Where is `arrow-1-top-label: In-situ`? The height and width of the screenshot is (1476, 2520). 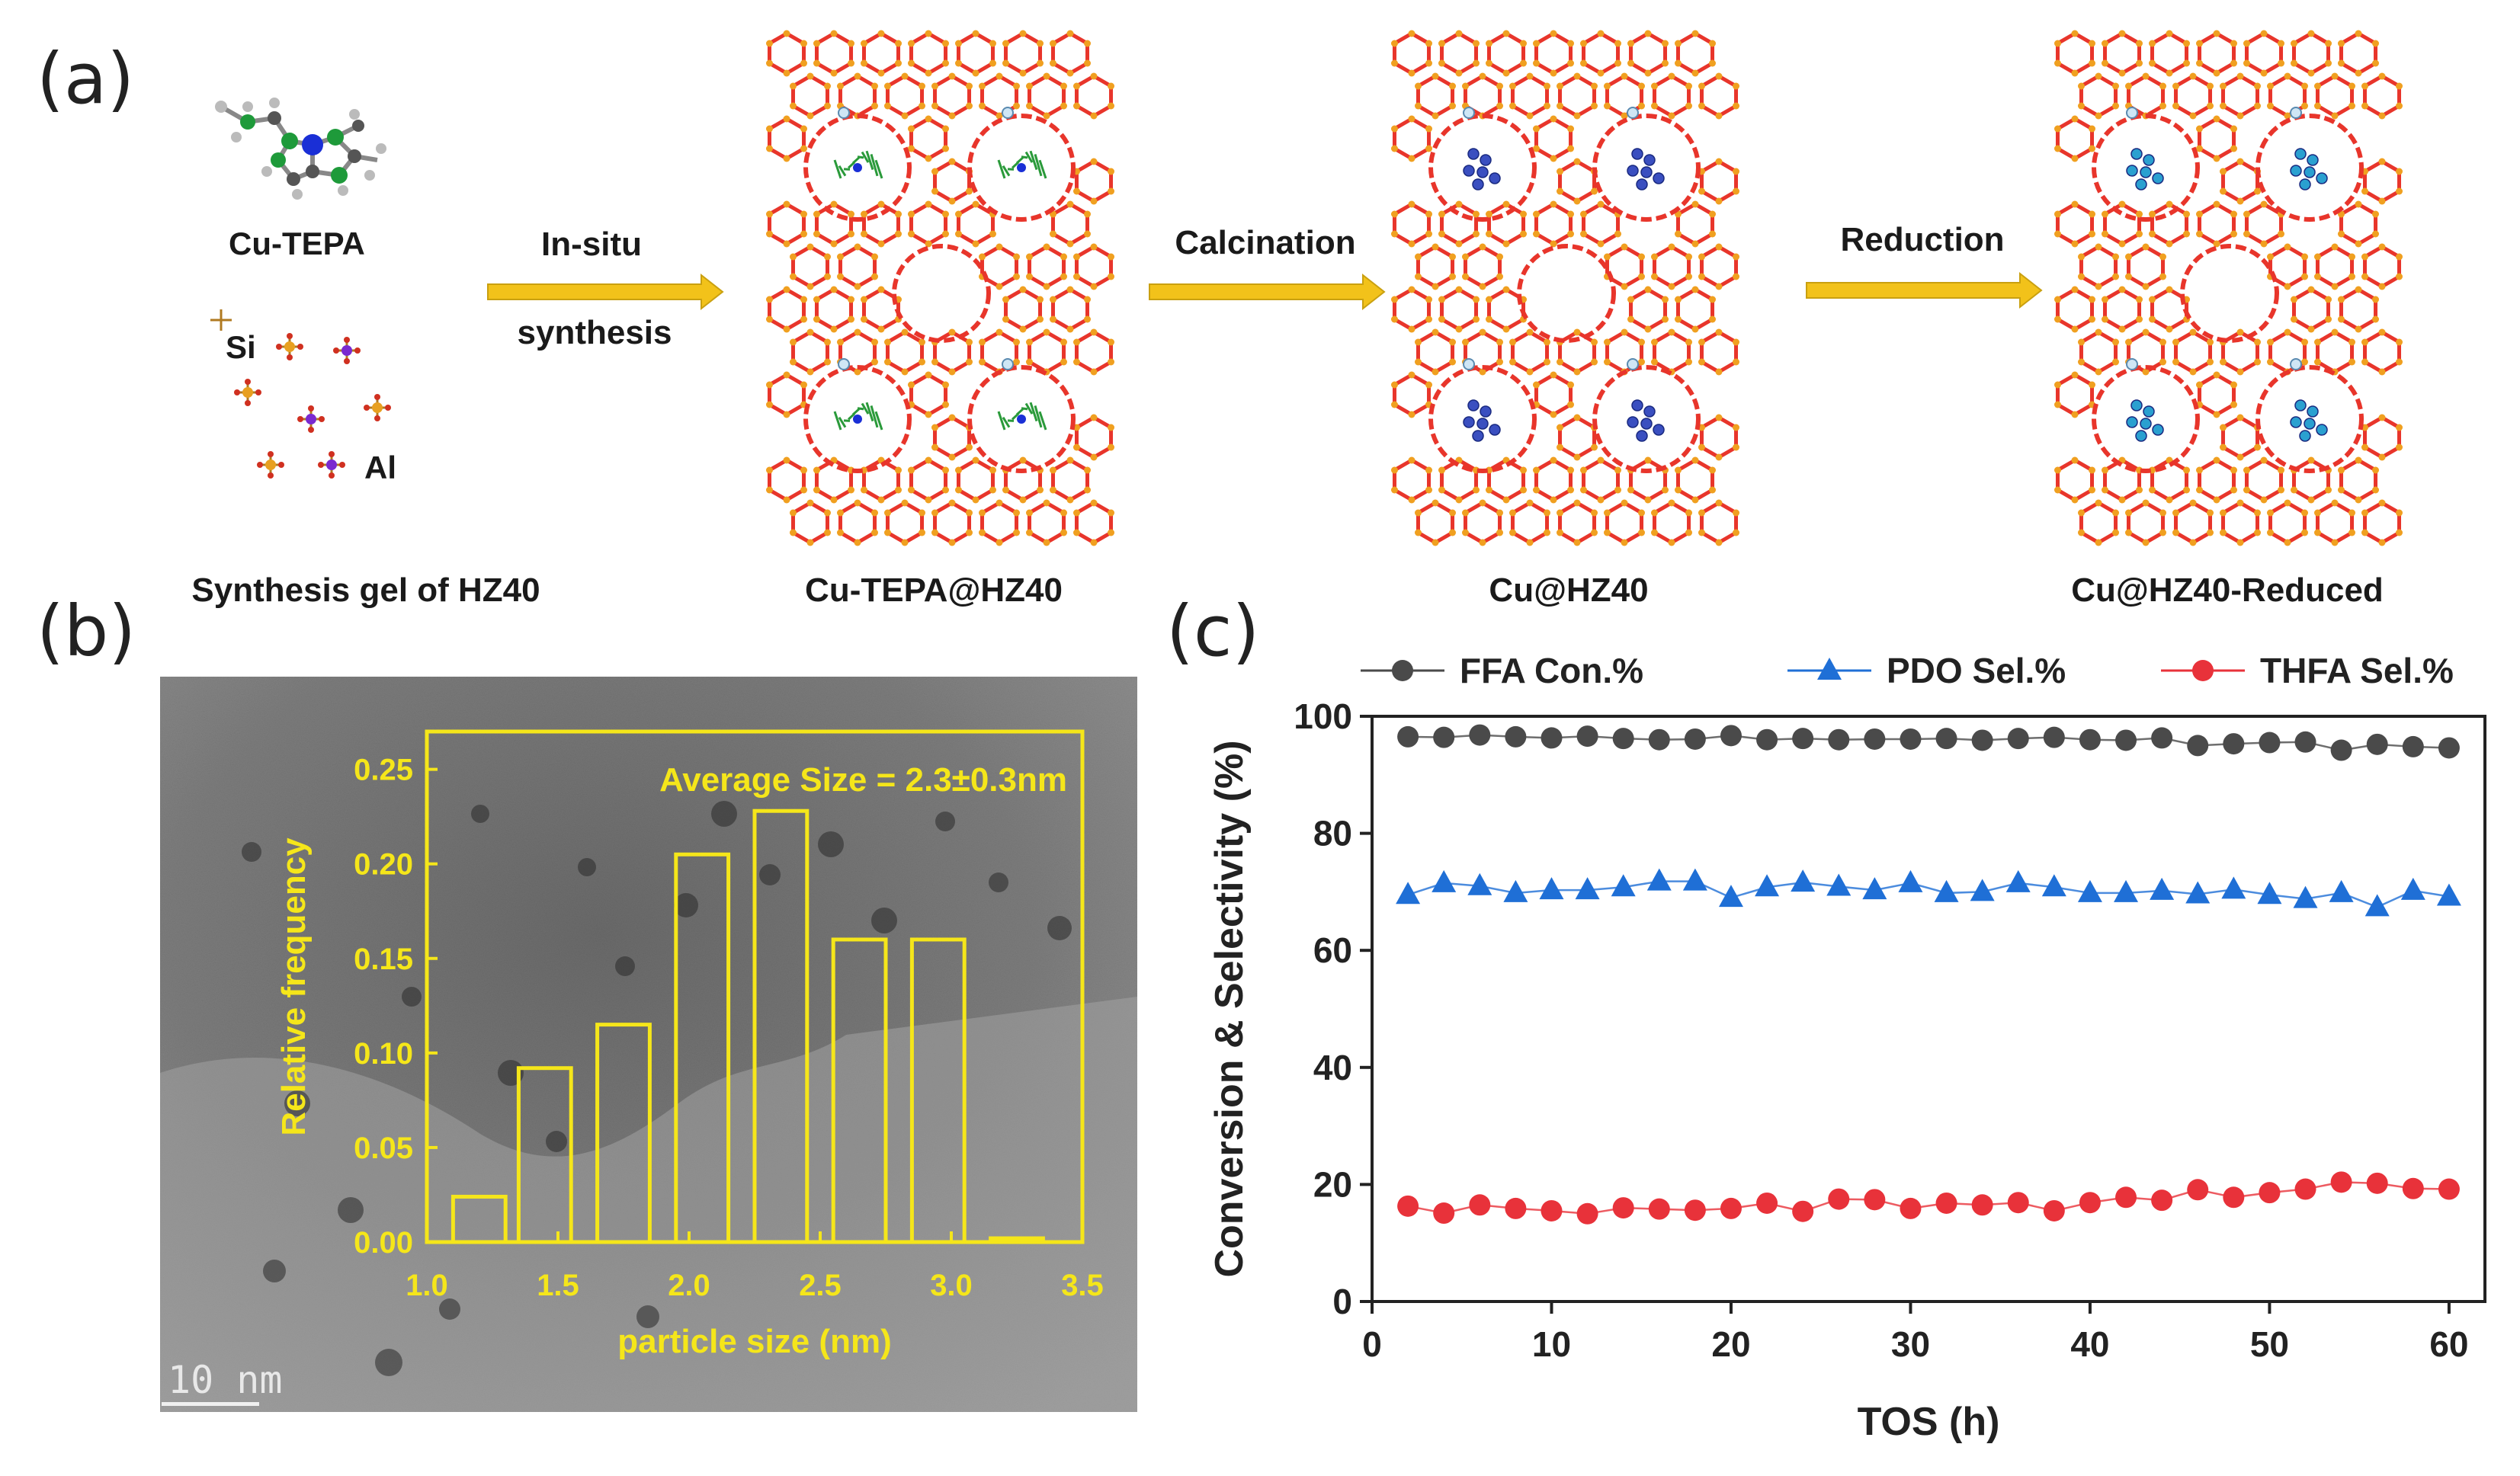
arrow-1-top-label: In-situ is located at coordinates (591, 244).